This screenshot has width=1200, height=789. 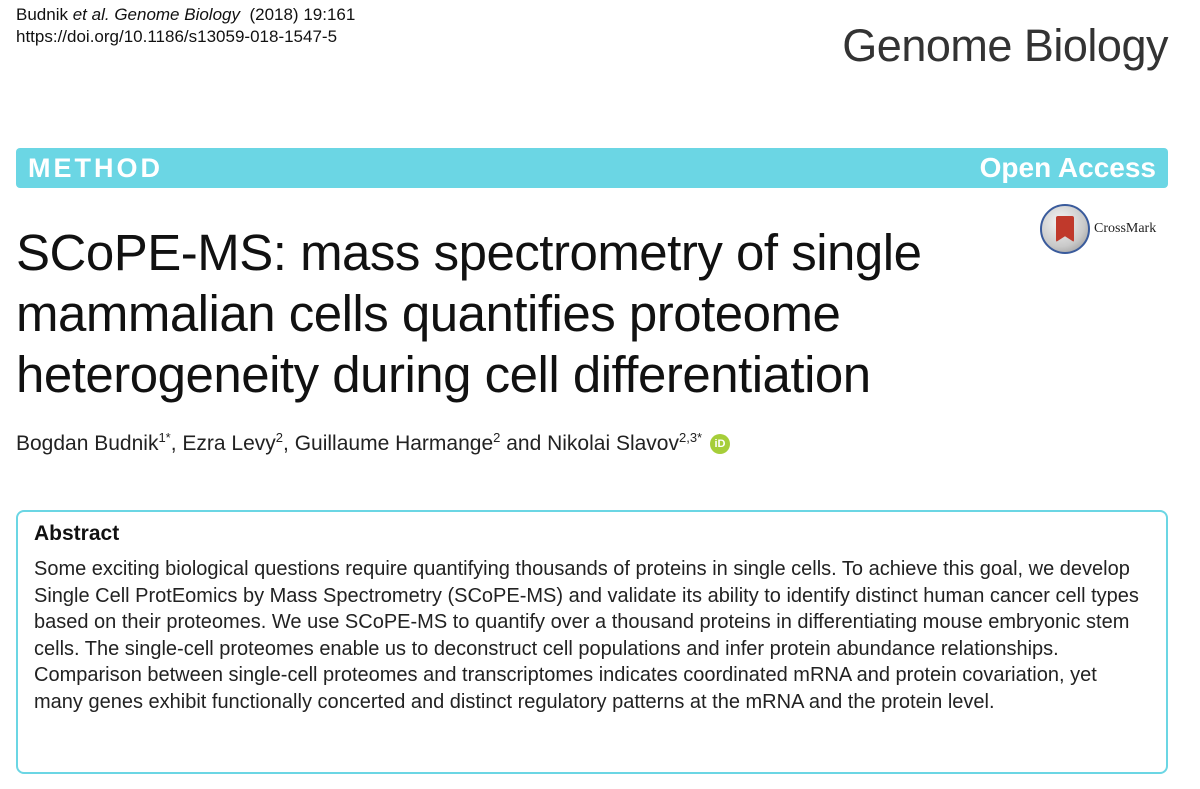 I want to click on crossmark-icon, so click(x=1065, y=229).